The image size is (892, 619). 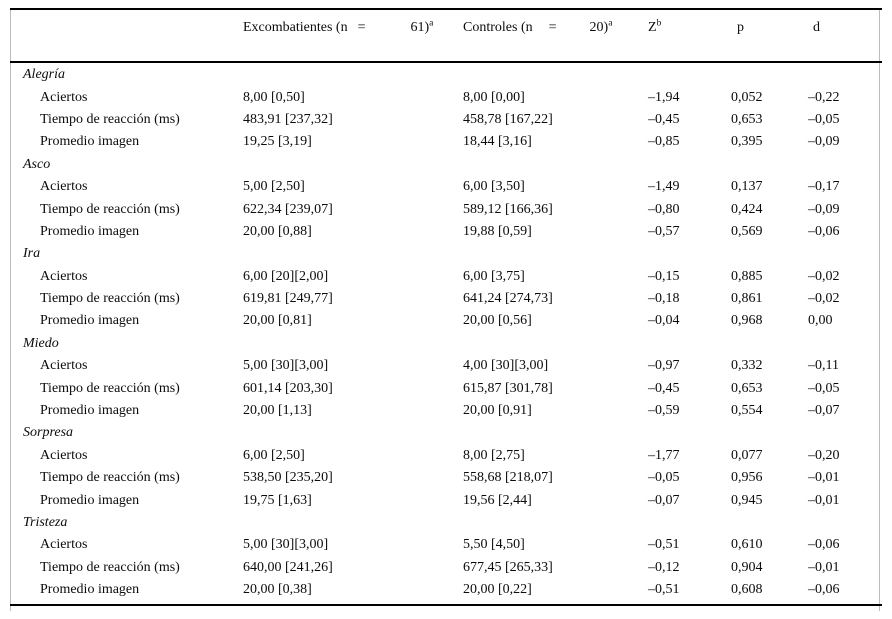 What do you see at coordinates (740, 27) in the screenshot?
I see `header-p: p` at bounding box center [740, 27].